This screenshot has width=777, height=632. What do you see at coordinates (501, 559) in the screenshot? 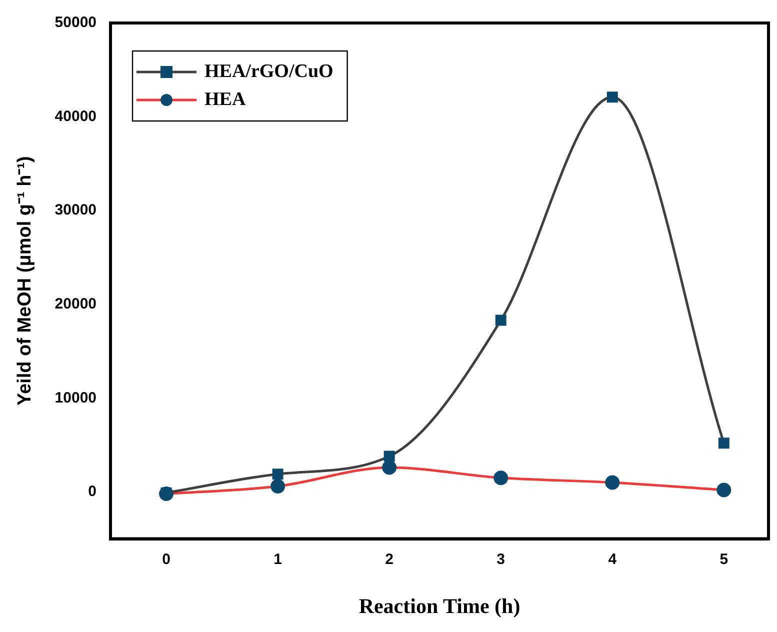
I see `x-tick-label: 3` at bounding box center [501, 559].